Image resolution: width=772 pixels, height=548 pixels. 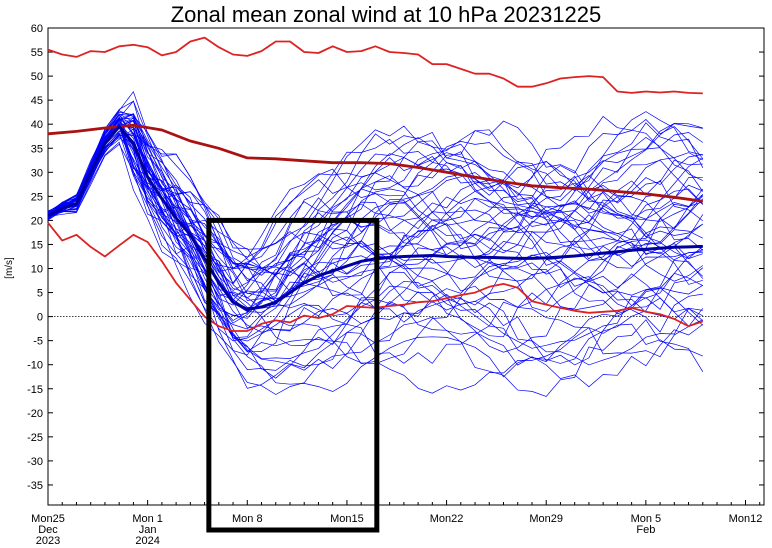 I want to click on y-tick-label: 35, so click(x=37, y=149).